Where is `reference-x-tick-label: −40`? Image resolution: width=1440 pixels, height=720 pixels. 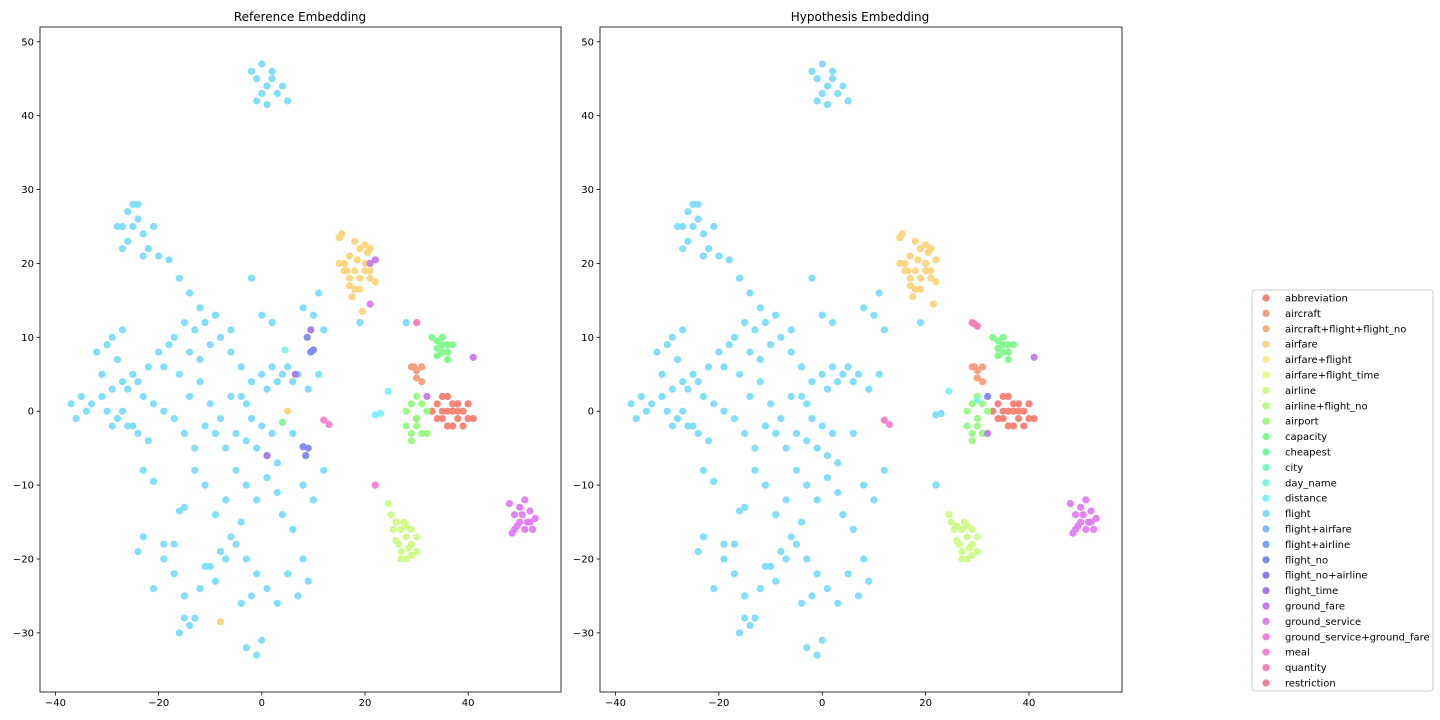
reference-x-tick-label: −40 is located at coordinates (55, 703).